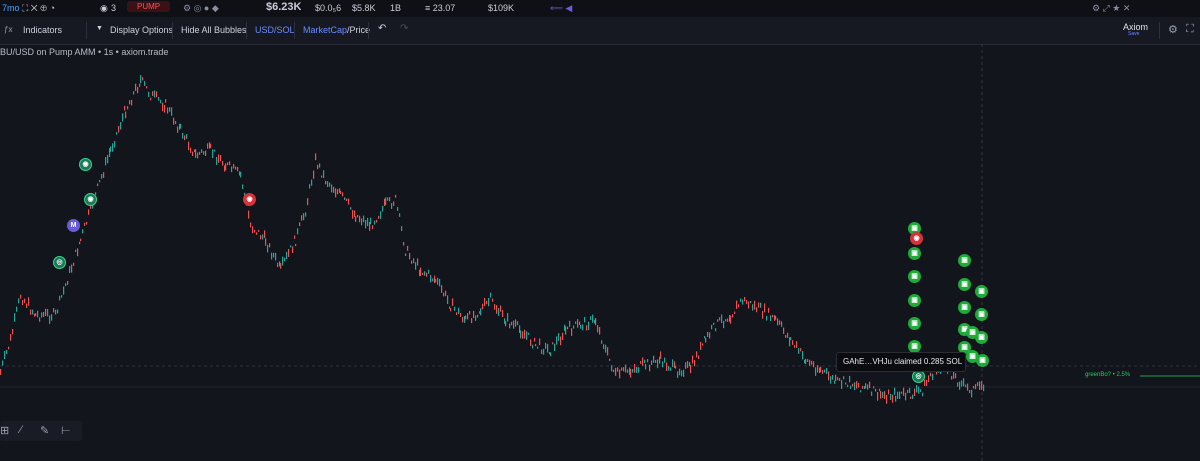  What do you see at coordinates (336, 30) in the screenshot?
I see `mode-toggle: MarketCap/Price` at bounding box center [336, 30].